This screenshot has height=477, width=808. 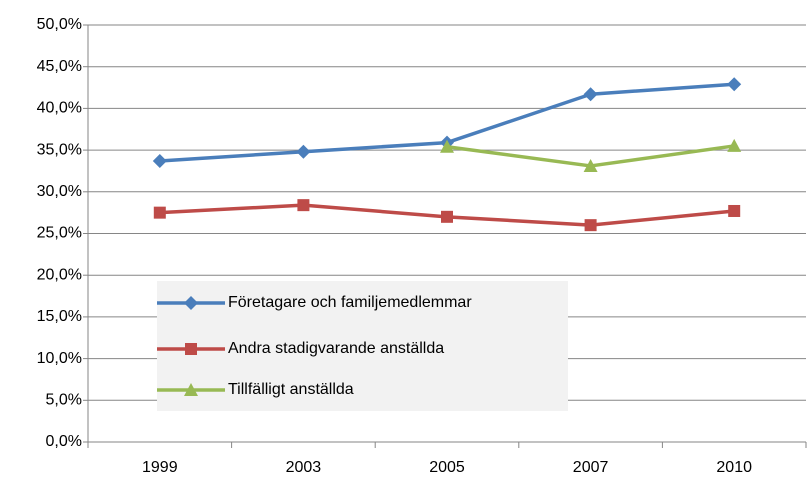 I want to click on y-tick-label: 10,0%, so click(x=59, y=358).